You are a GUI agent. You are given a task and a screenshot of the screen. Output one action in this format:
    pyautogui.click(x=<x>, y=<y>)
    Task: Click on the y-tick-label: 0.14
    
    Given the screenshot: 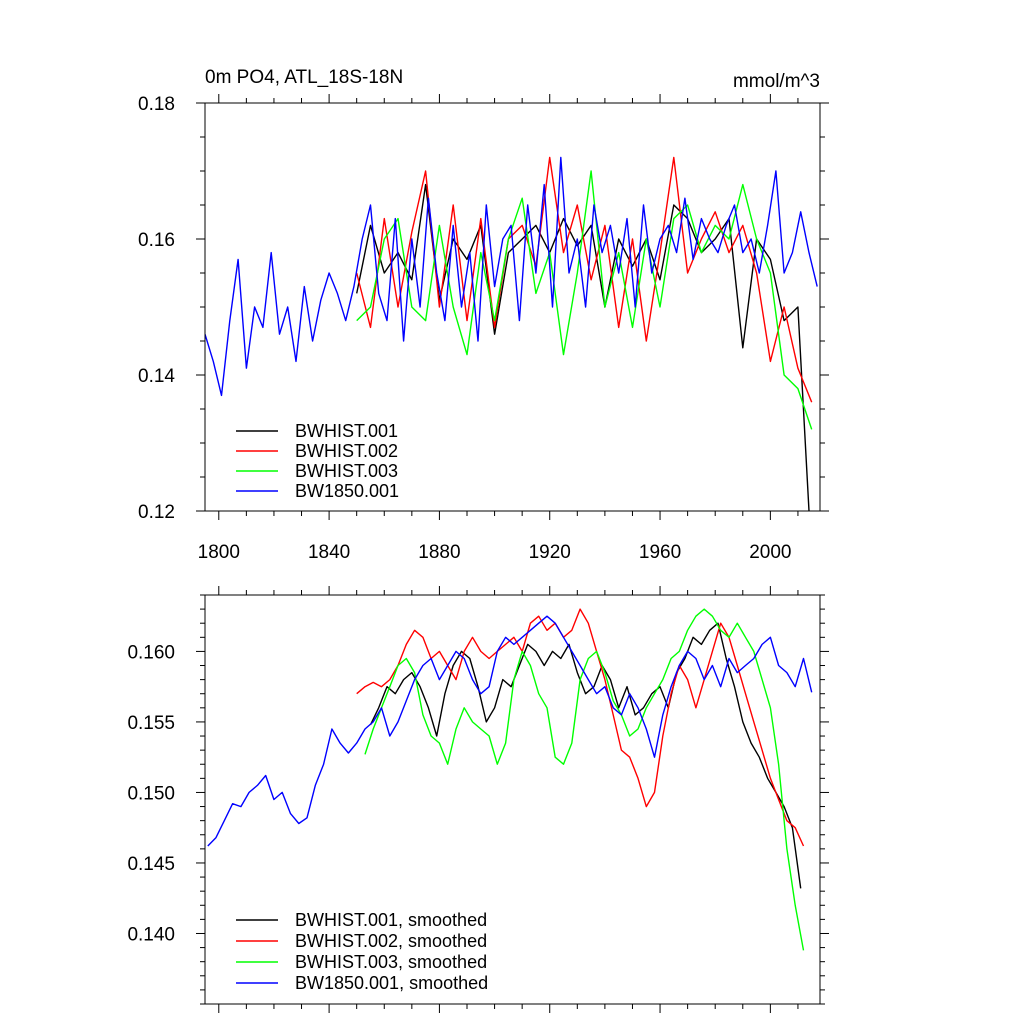 What is the action you would take?
    pyautogui.click(x=156, y=376)
    